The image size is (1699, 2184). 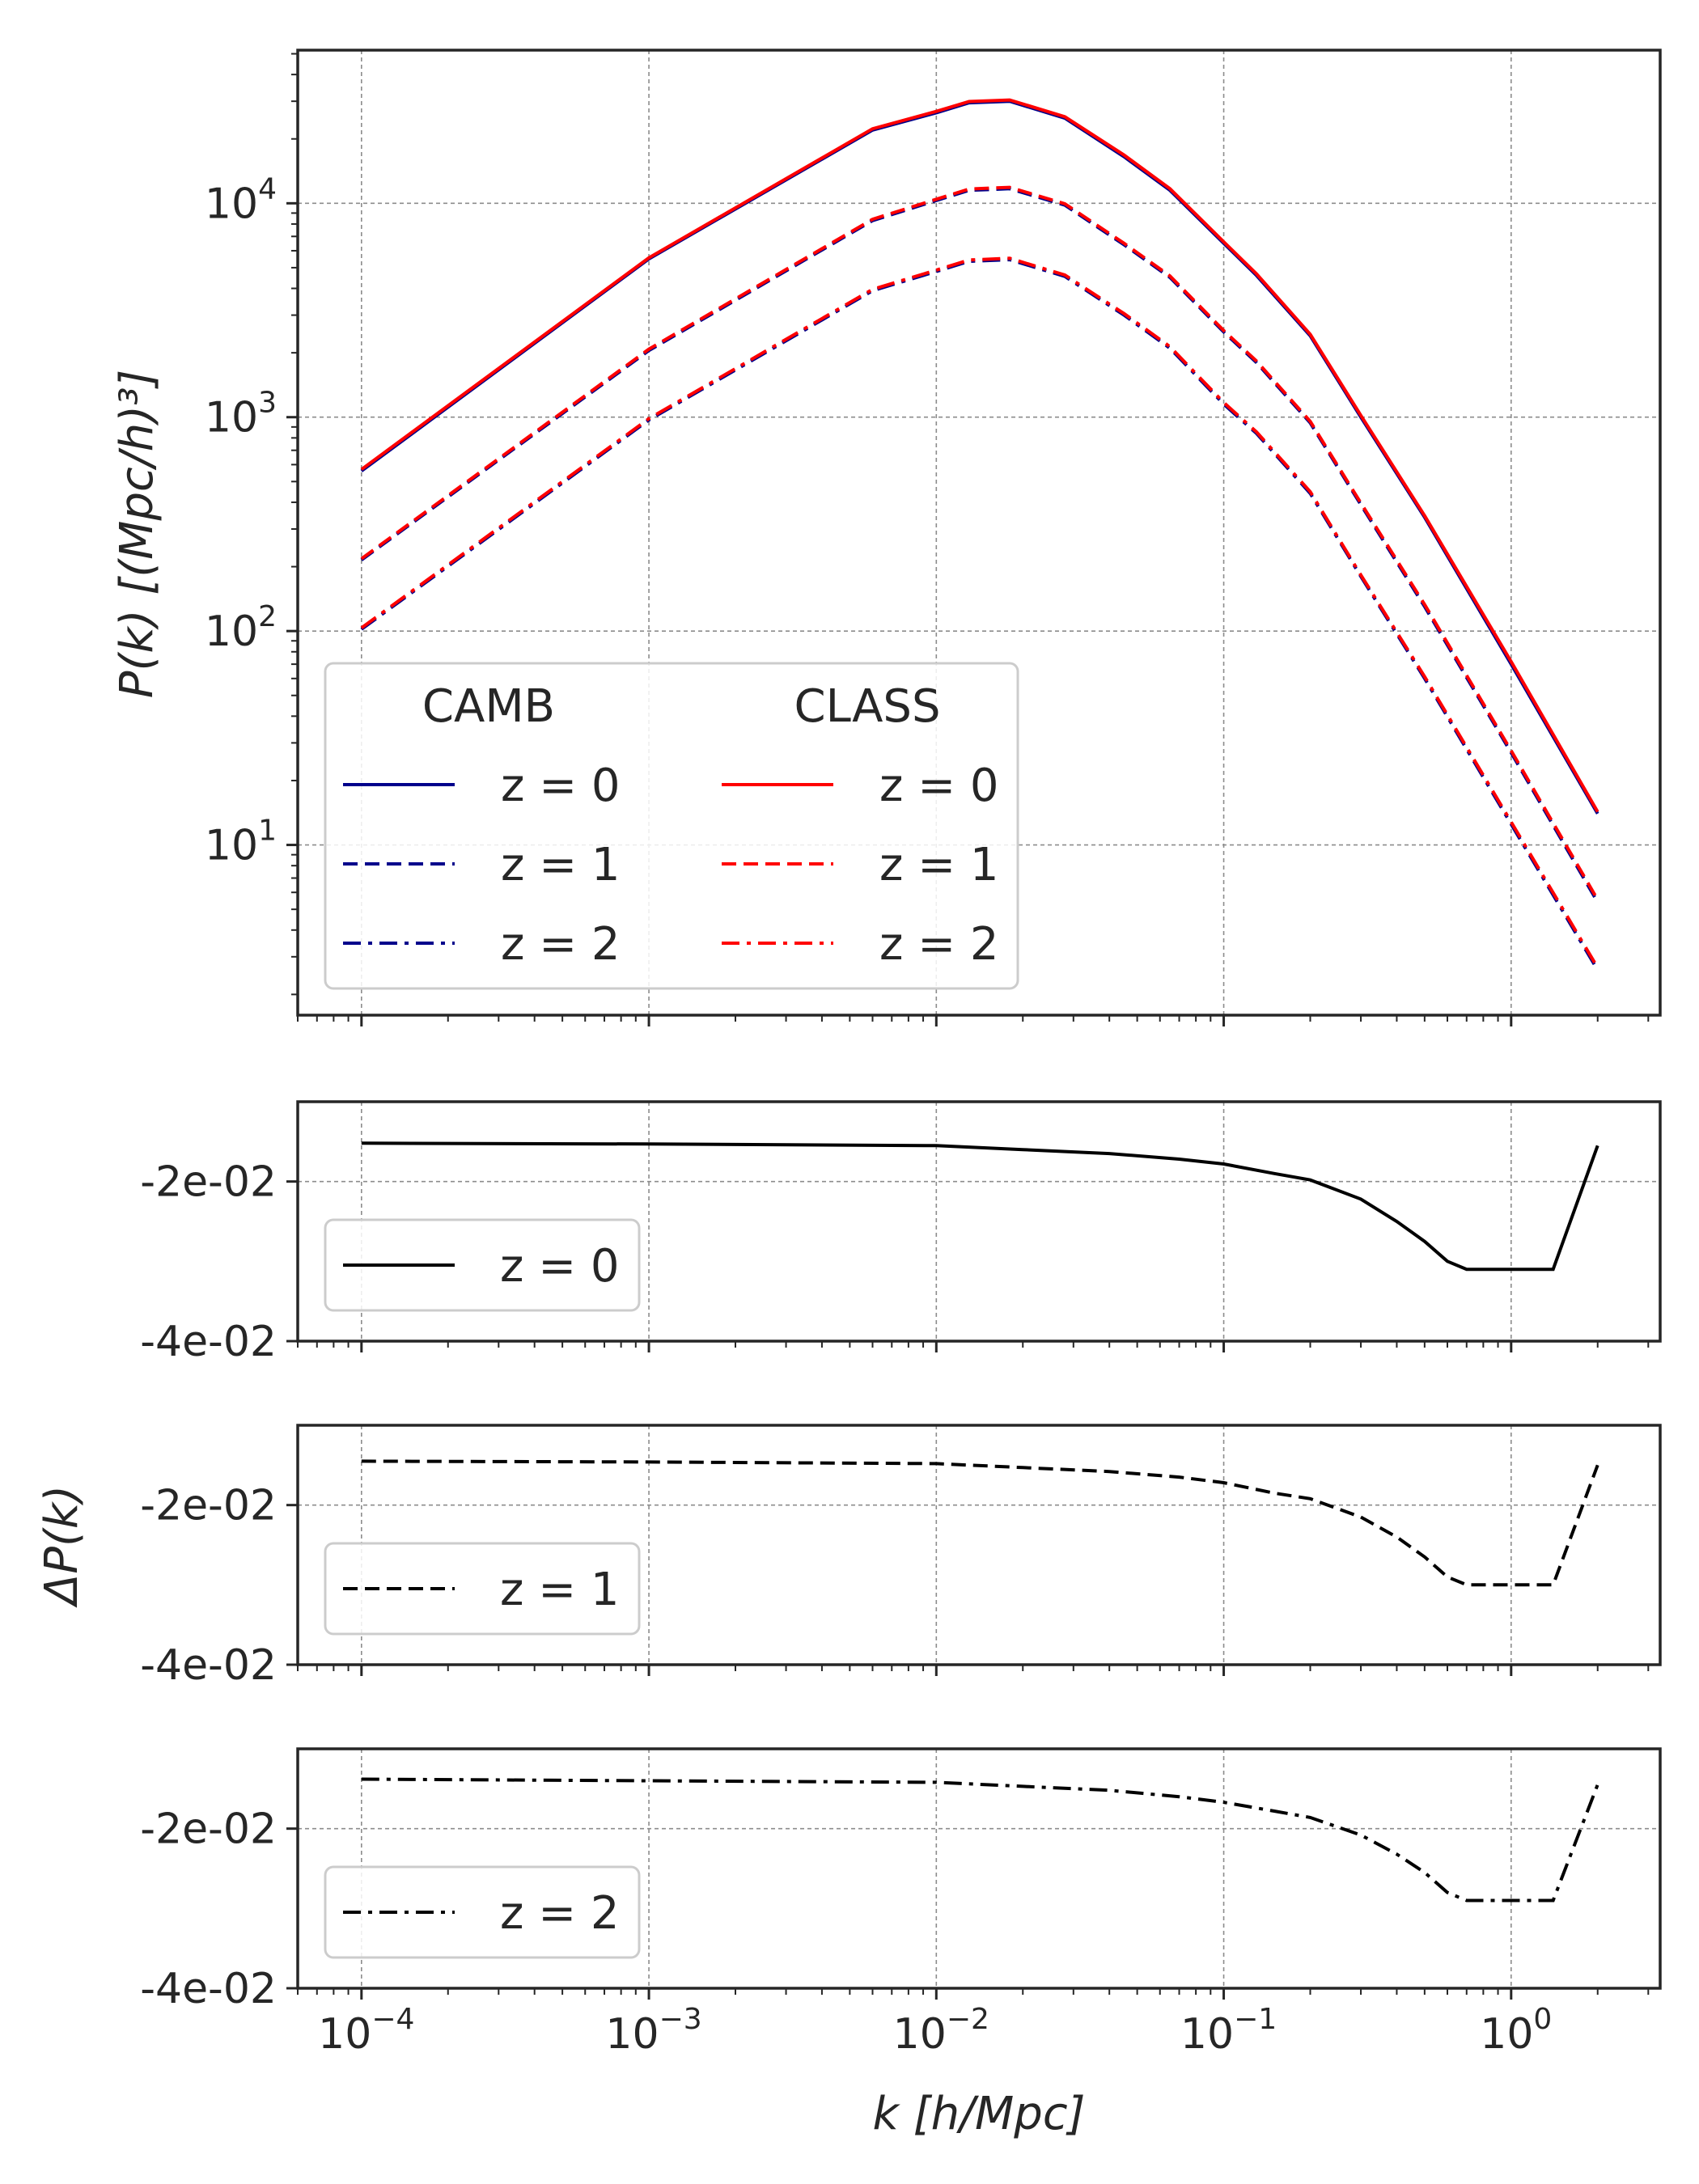 I want to click on y-axis-label-power: P(k) [(Mpc/h)³], so click(x=137, y=534).